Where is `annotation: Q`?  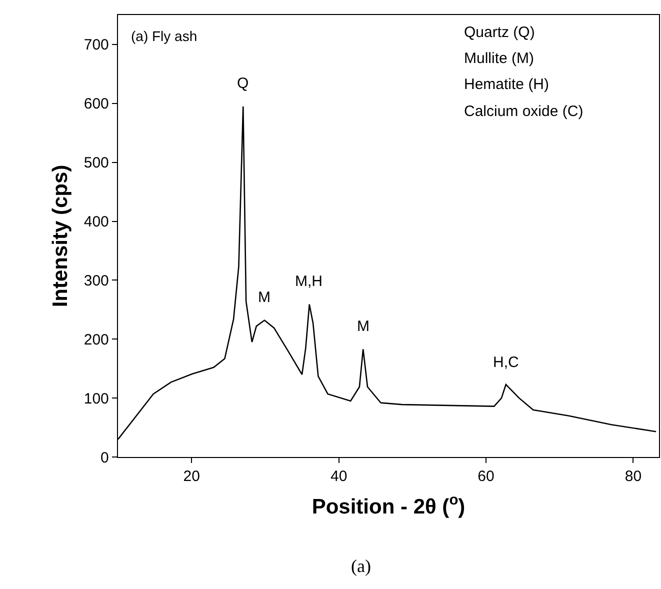 annotation: Q is located at coordinates (243, 83).